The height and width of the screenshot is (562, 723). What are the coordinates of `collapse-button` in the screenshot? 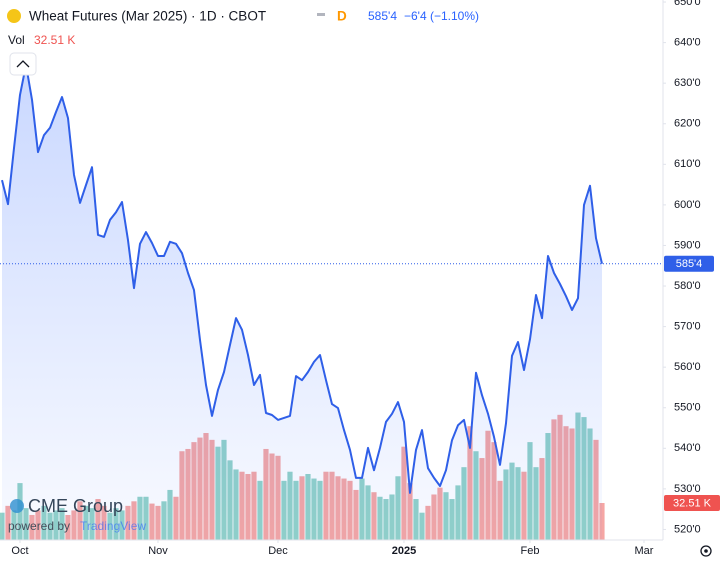 It's located at (23, 64).